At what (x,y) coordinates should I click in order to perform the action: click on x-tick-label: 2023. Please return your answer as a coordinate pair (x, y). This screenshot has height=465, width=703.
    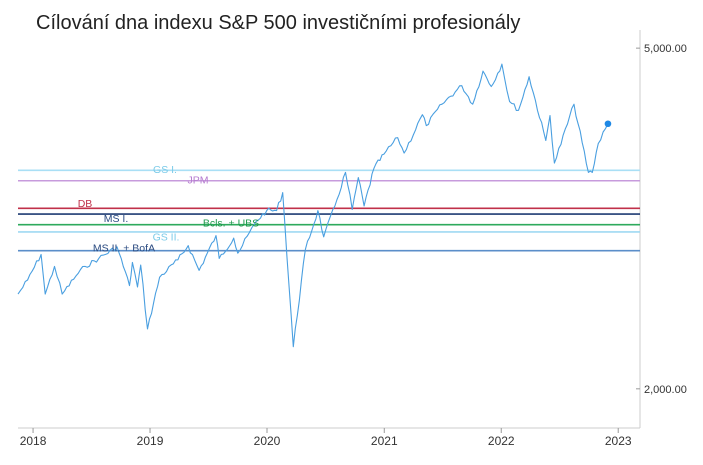
    Looking at the image, I should click on (618, 441).